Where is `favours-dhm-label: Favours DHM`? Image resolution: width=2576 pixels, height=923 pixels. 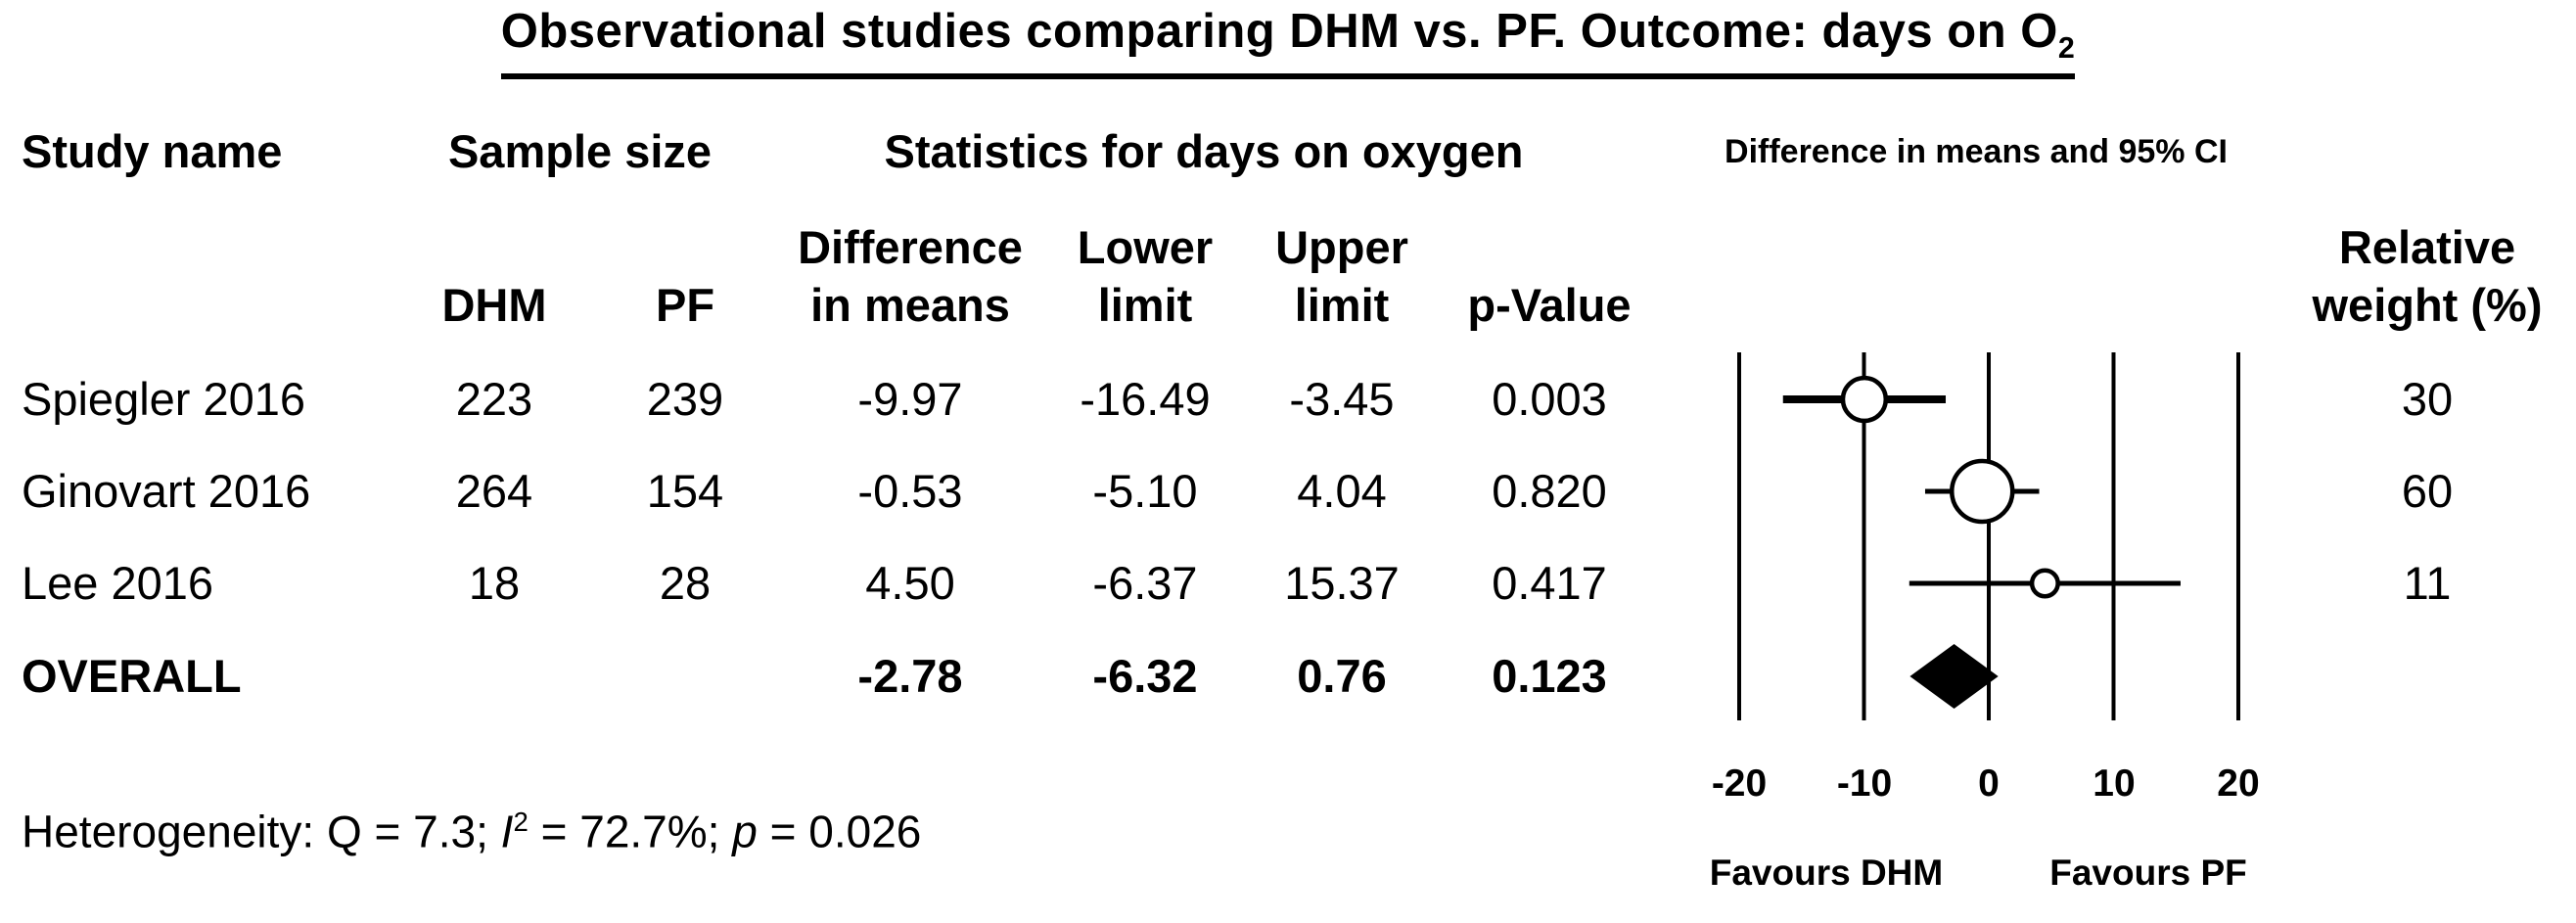 favours-dhm-label: Favours DHM is located at coordinates (1827, 873).